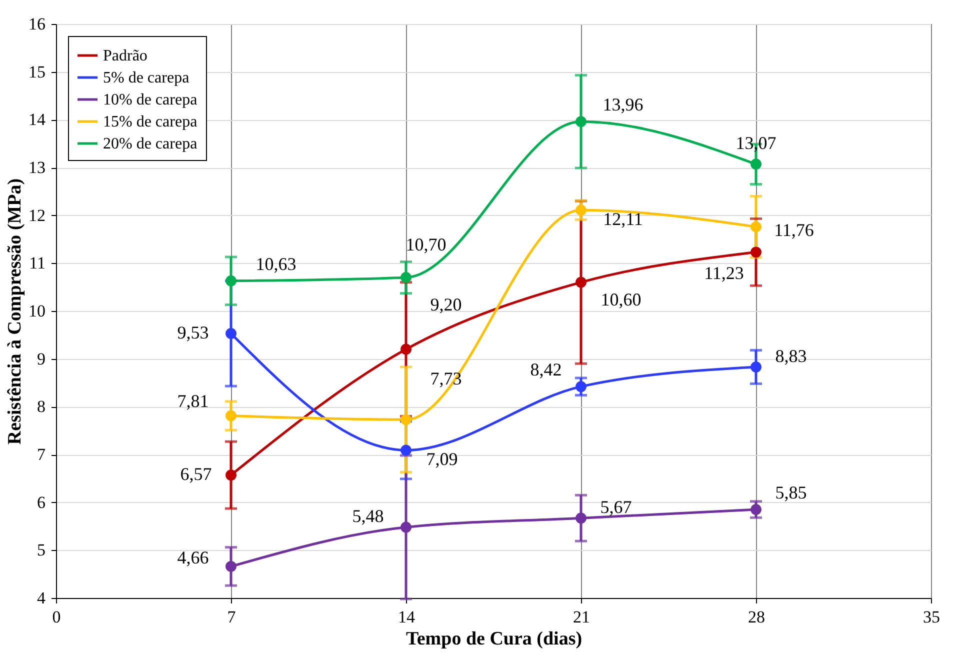  What do you see at coordinates (791, 492) in the screenshot?
I see `data-label: 5,85` at bounding box center [791, 492].